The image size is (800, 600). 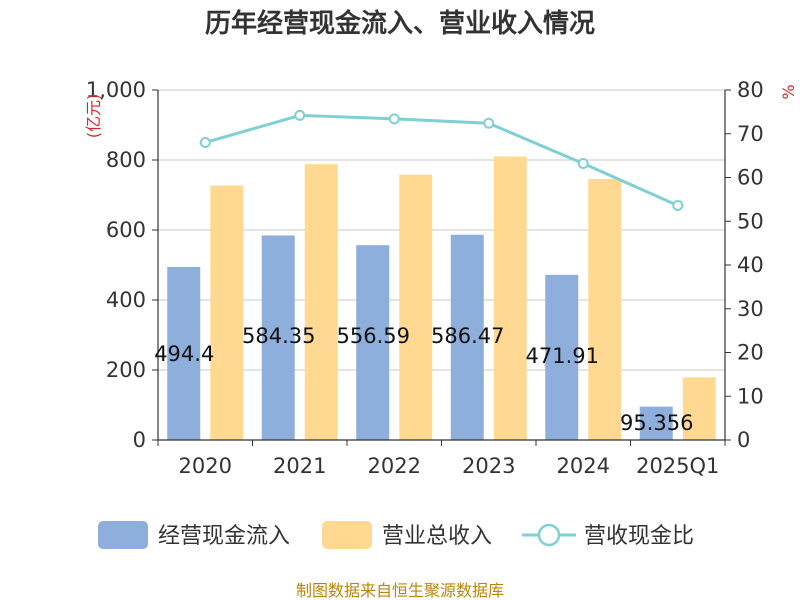 I want to click on data-label-cash-inflow: 95.356, so click(x=656, y=423).